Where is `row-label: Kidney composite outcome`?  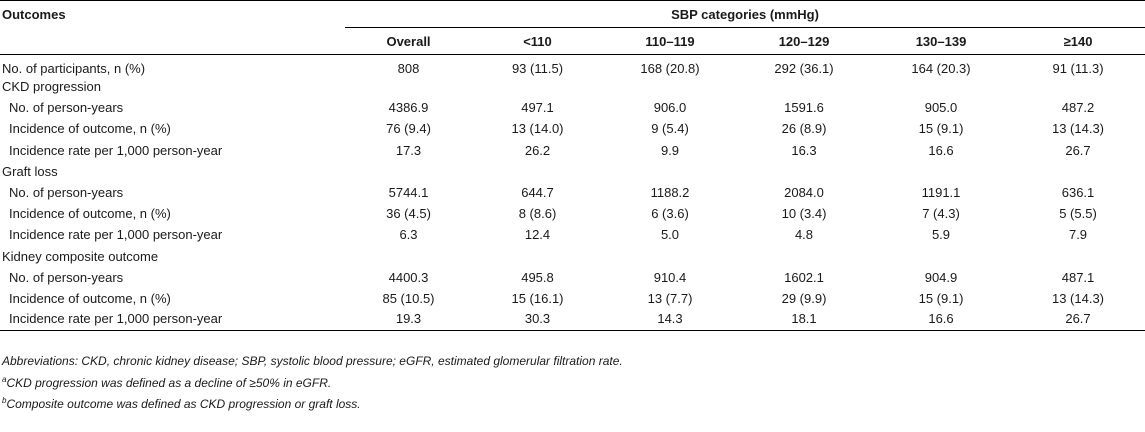
row-label: Kidney composite outcome is located at coordinates (80, 256).